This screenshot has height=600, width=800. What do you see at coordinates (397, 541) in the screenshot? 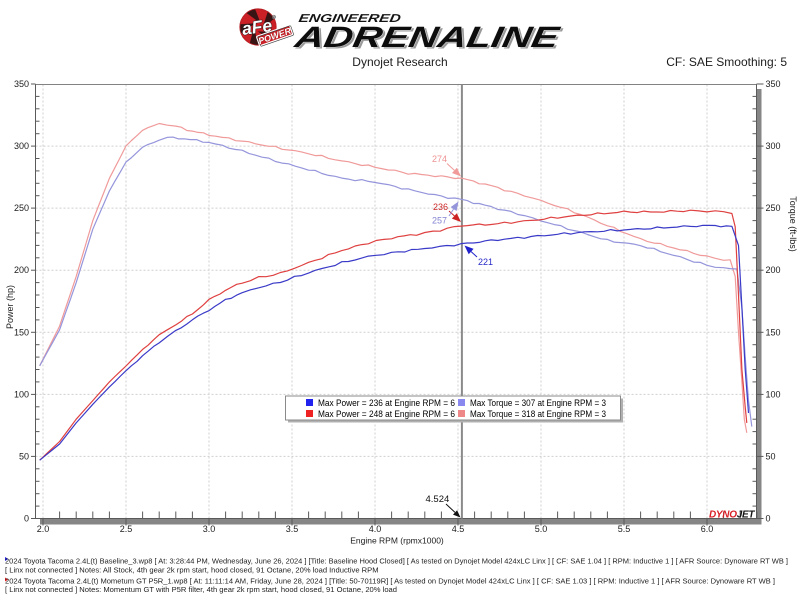
I see `svg-text: Engine RPM (rpmx1000)` at bounding box center [397, 541].